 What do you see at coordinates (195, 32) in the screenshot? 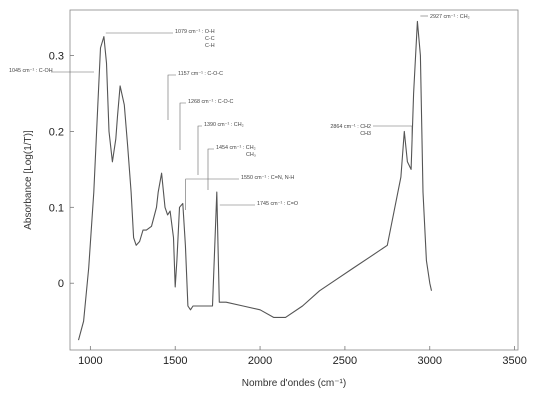
I see `annotation-line: 1079 cm⁻¹ : O-H` at bounding box center [195, 32].